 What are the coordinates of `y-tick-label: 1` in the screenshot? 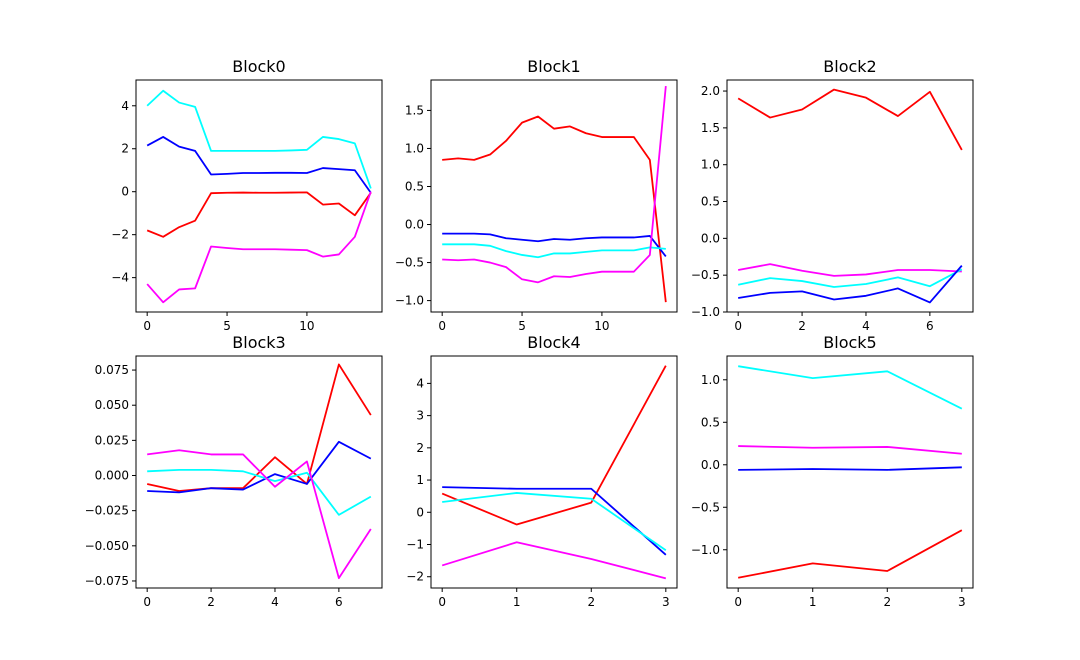 It's located at (420, 480).